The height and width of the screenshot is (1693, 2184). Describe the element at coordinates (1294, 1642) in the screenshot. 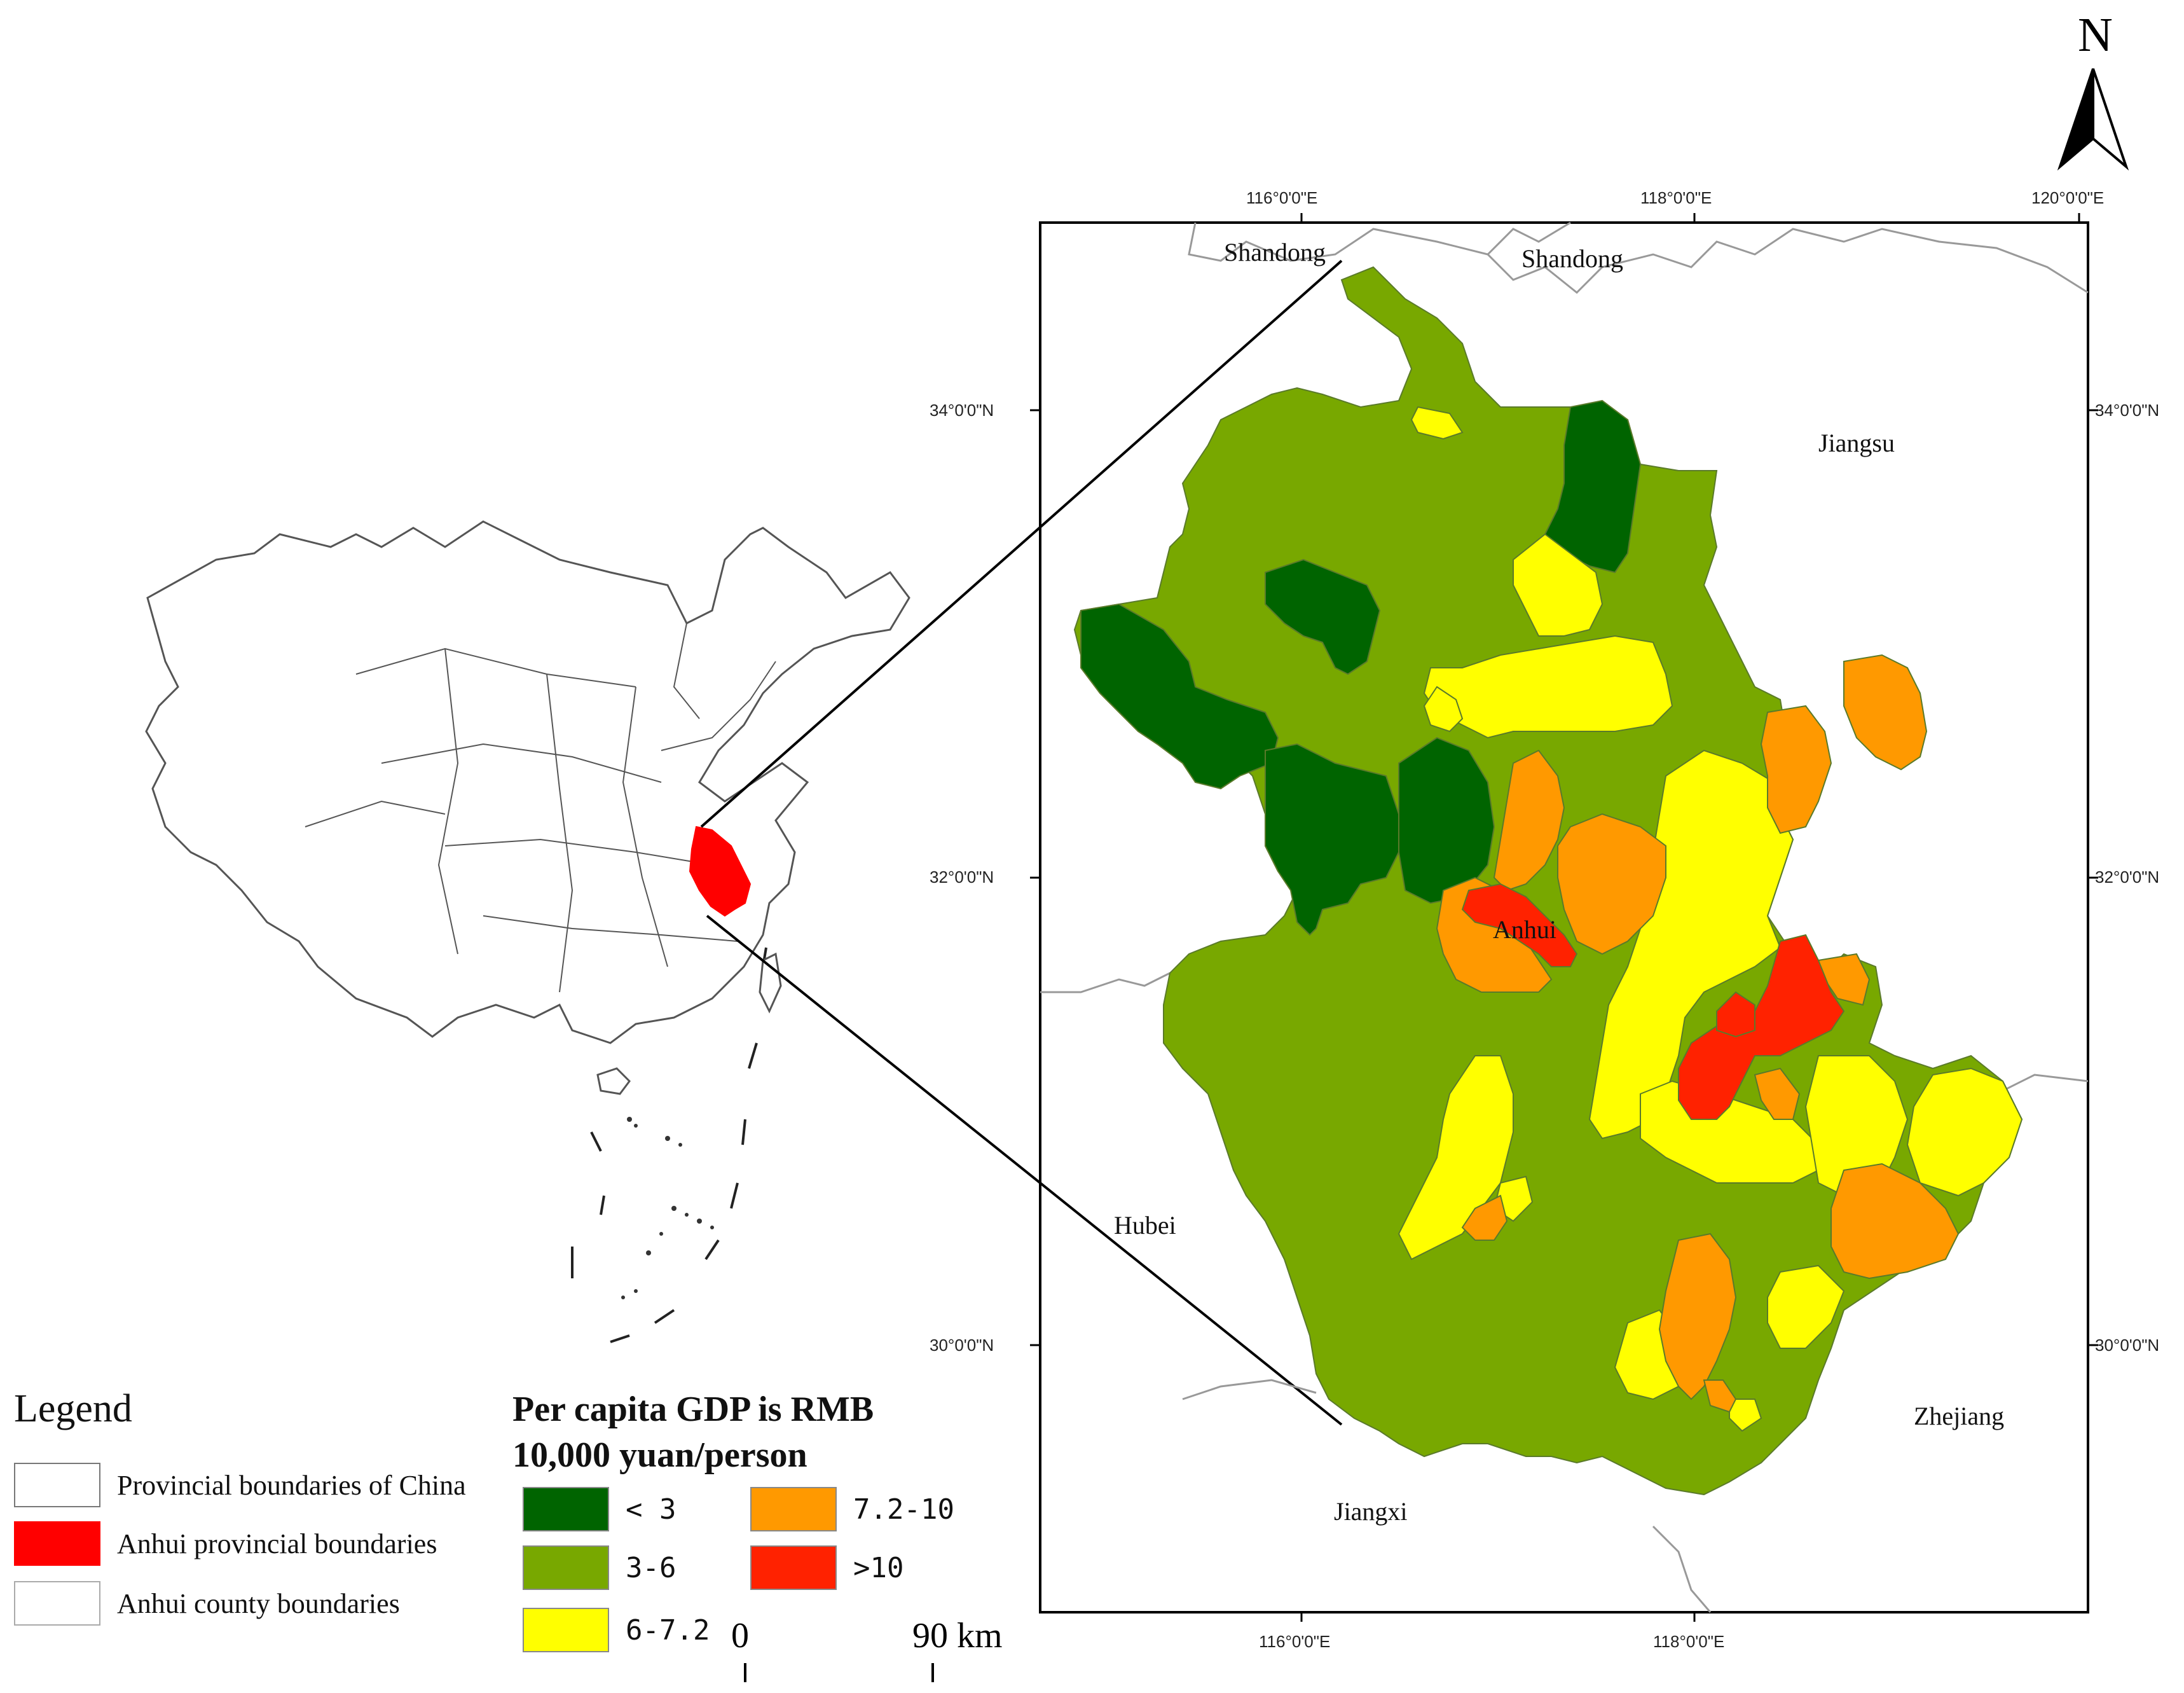

I see `lon-bottom-116: 116°0'0"E` at that location.